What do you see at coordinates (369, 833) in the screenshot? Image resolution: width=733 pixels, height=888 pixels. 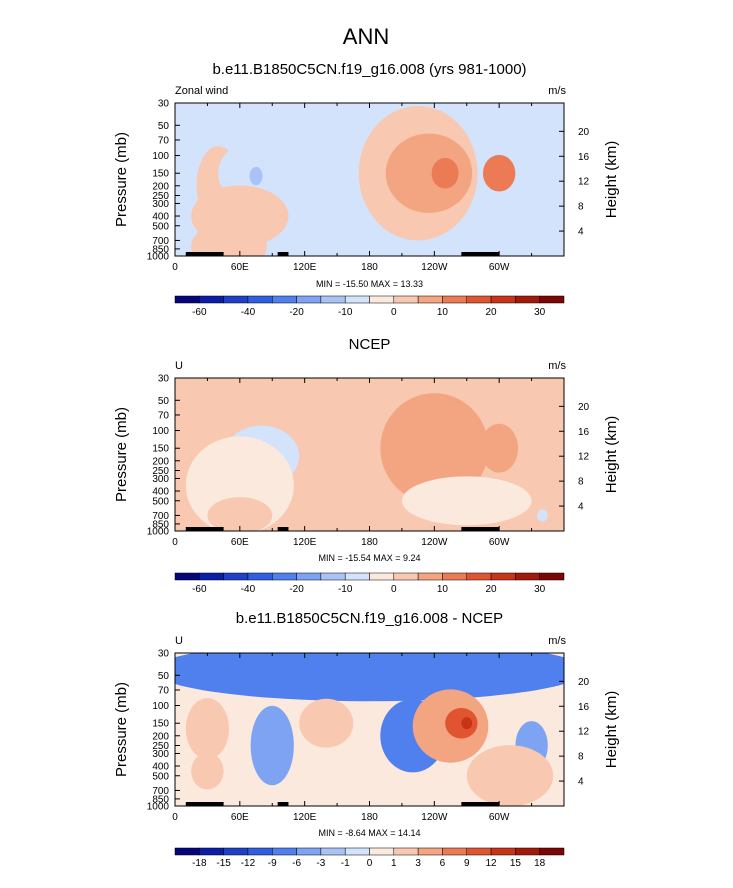 I see `stats-label: MIN = -8.64 MAX = 14.14` at bounding box center [369, 833].